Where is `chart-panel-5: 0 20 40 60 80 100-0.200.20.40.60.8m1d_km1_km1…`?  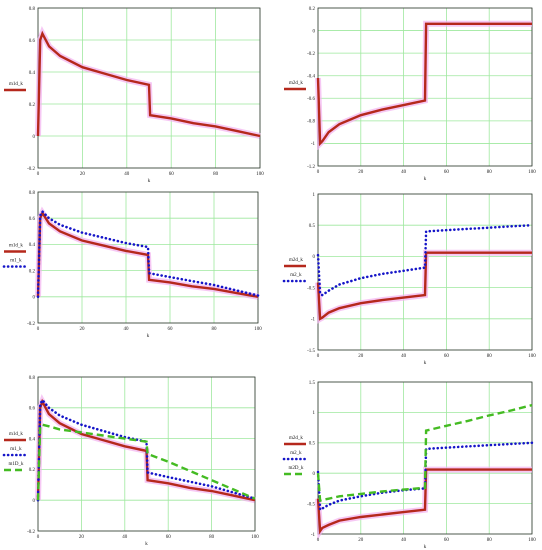
chart-panel-5: 0 20 40 60 80 100-0.200.20.40.60.8m1d_km1_km1… is located at coordinates (130, 461).